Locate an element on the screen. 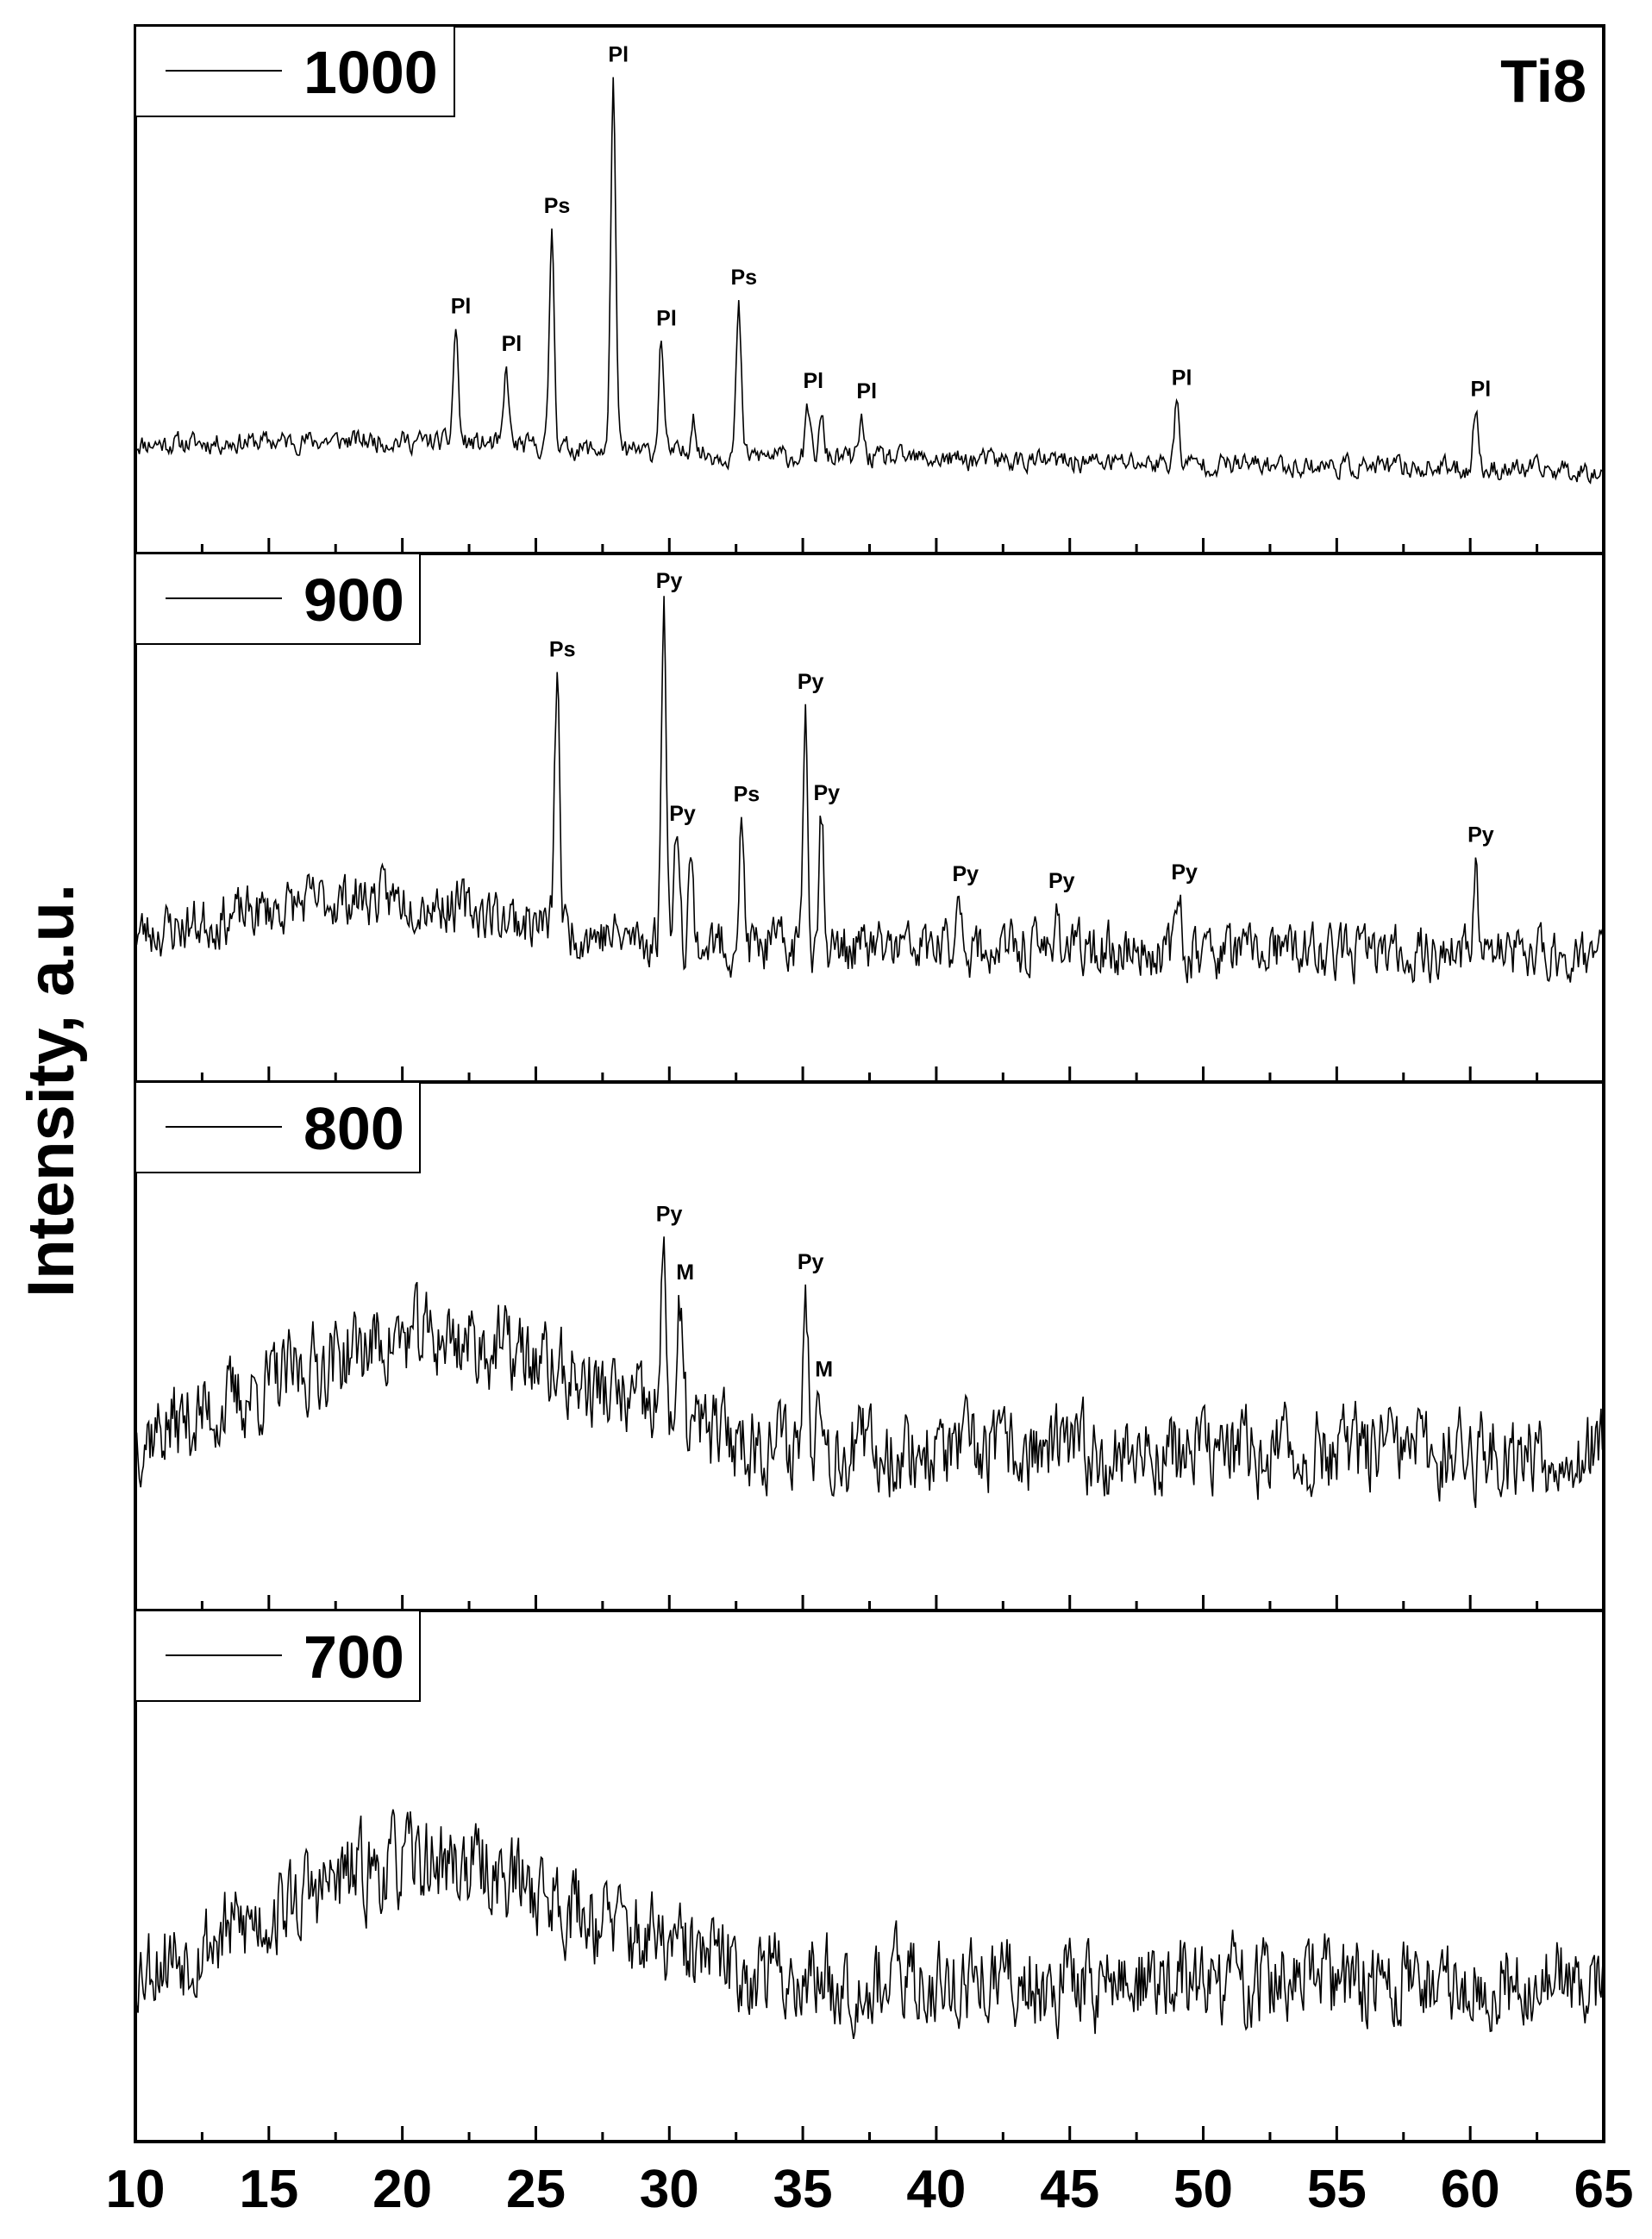 This screenshot has height=2239, width=1652. x-tick-label: 60 is located at coordinates (1470, 2189).